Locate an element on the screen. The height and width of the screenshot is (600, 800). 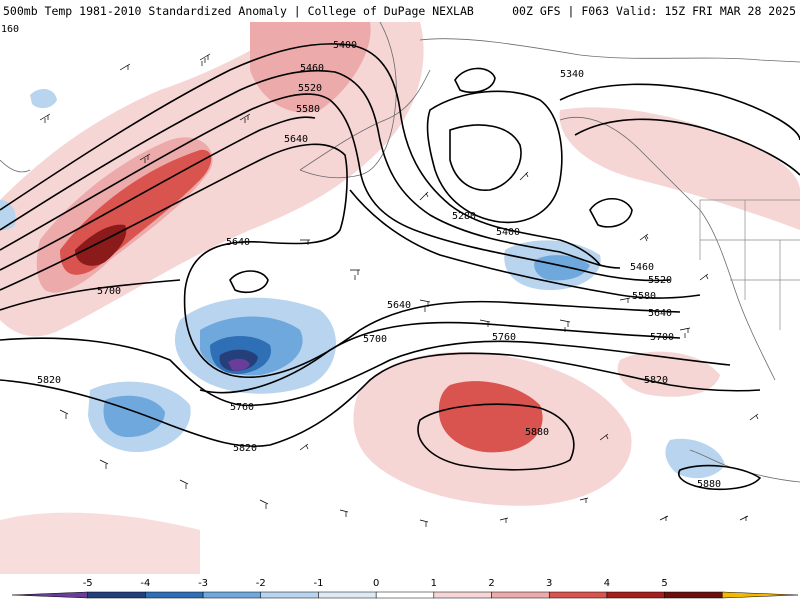
contour-east-ridge is located at coordinates (679, 112).